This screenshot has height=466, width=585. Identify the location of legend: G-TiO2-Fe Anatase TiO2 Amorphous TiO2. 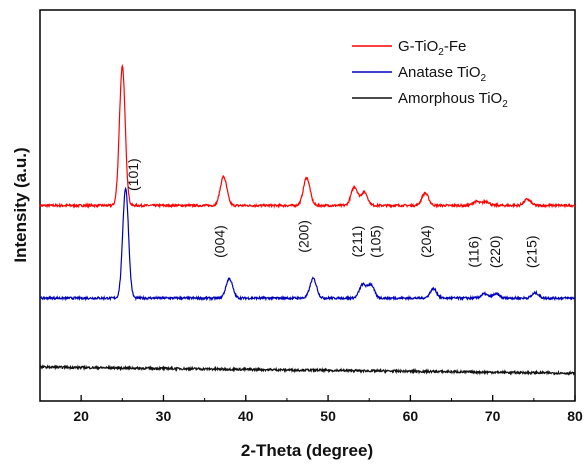
(430, 74).